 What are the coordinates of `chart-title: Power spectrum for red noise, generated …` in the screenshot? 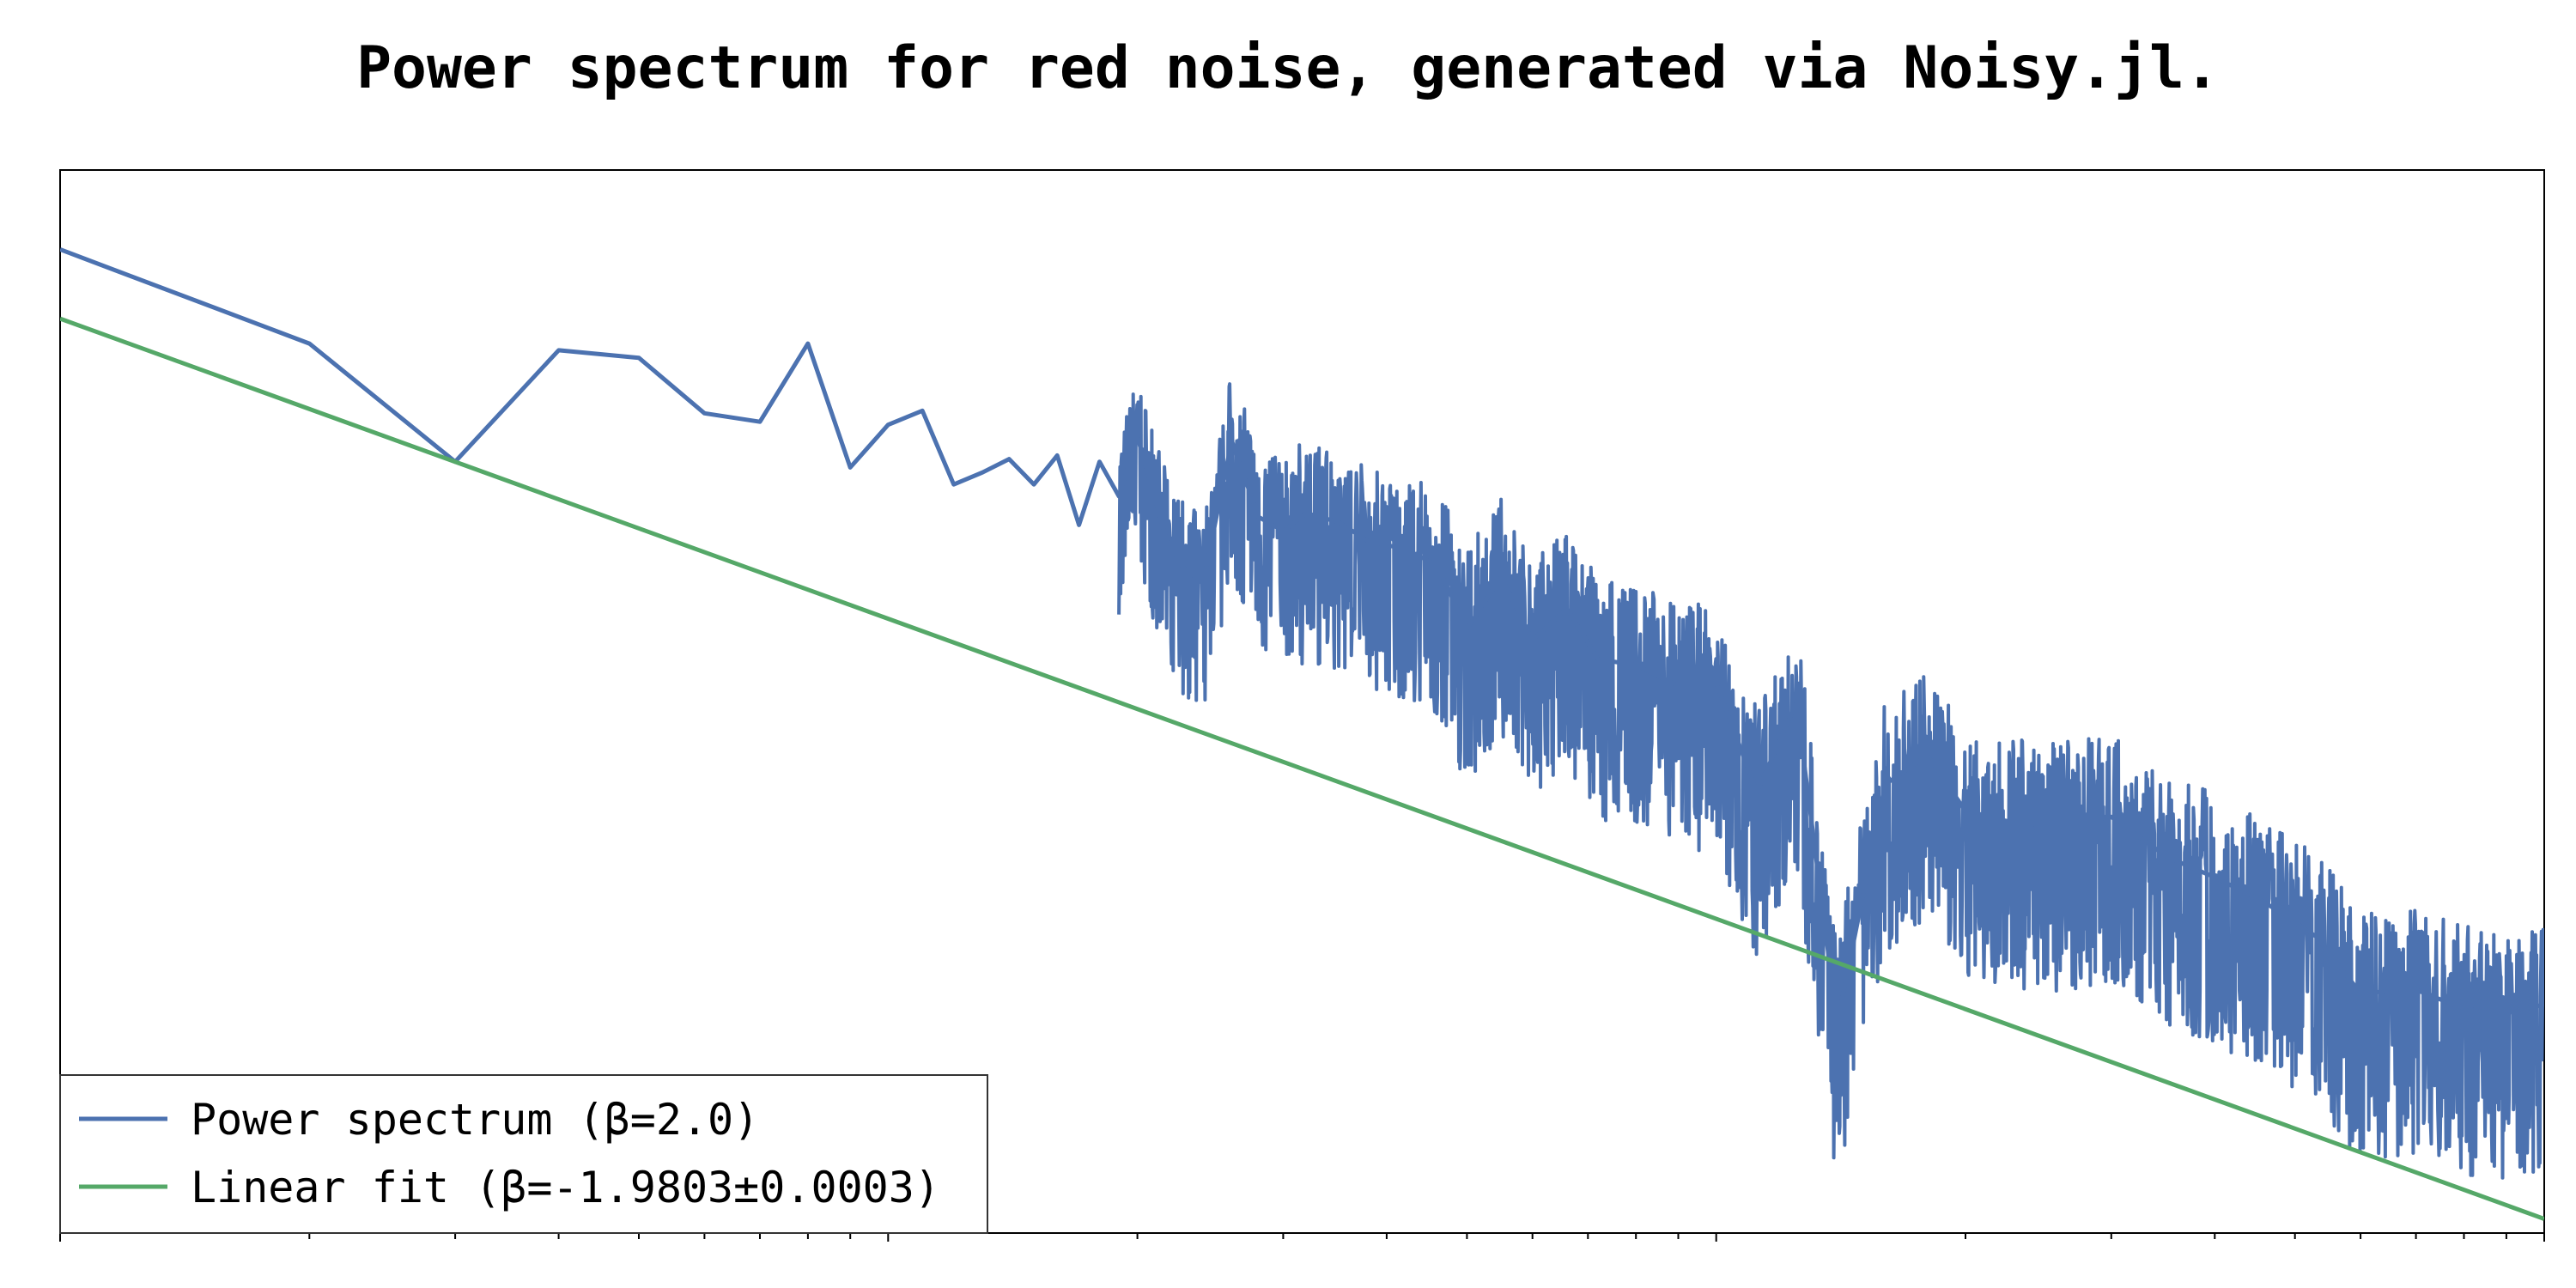 It's located at (1288, 68).